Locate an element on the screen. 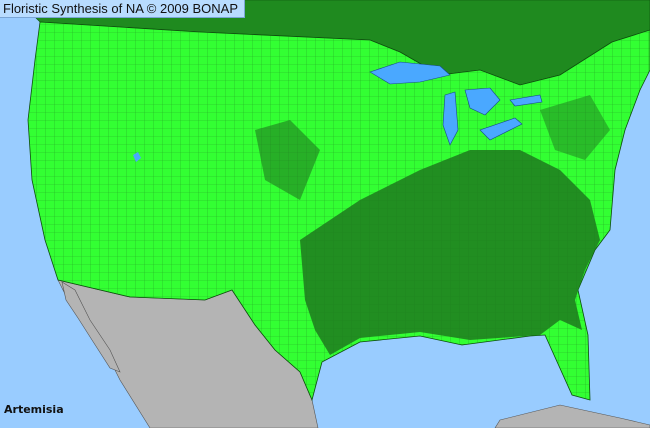 The width and height of the screenshot is (650, 428). great-salt-lake is located at coordinates (137, 157).